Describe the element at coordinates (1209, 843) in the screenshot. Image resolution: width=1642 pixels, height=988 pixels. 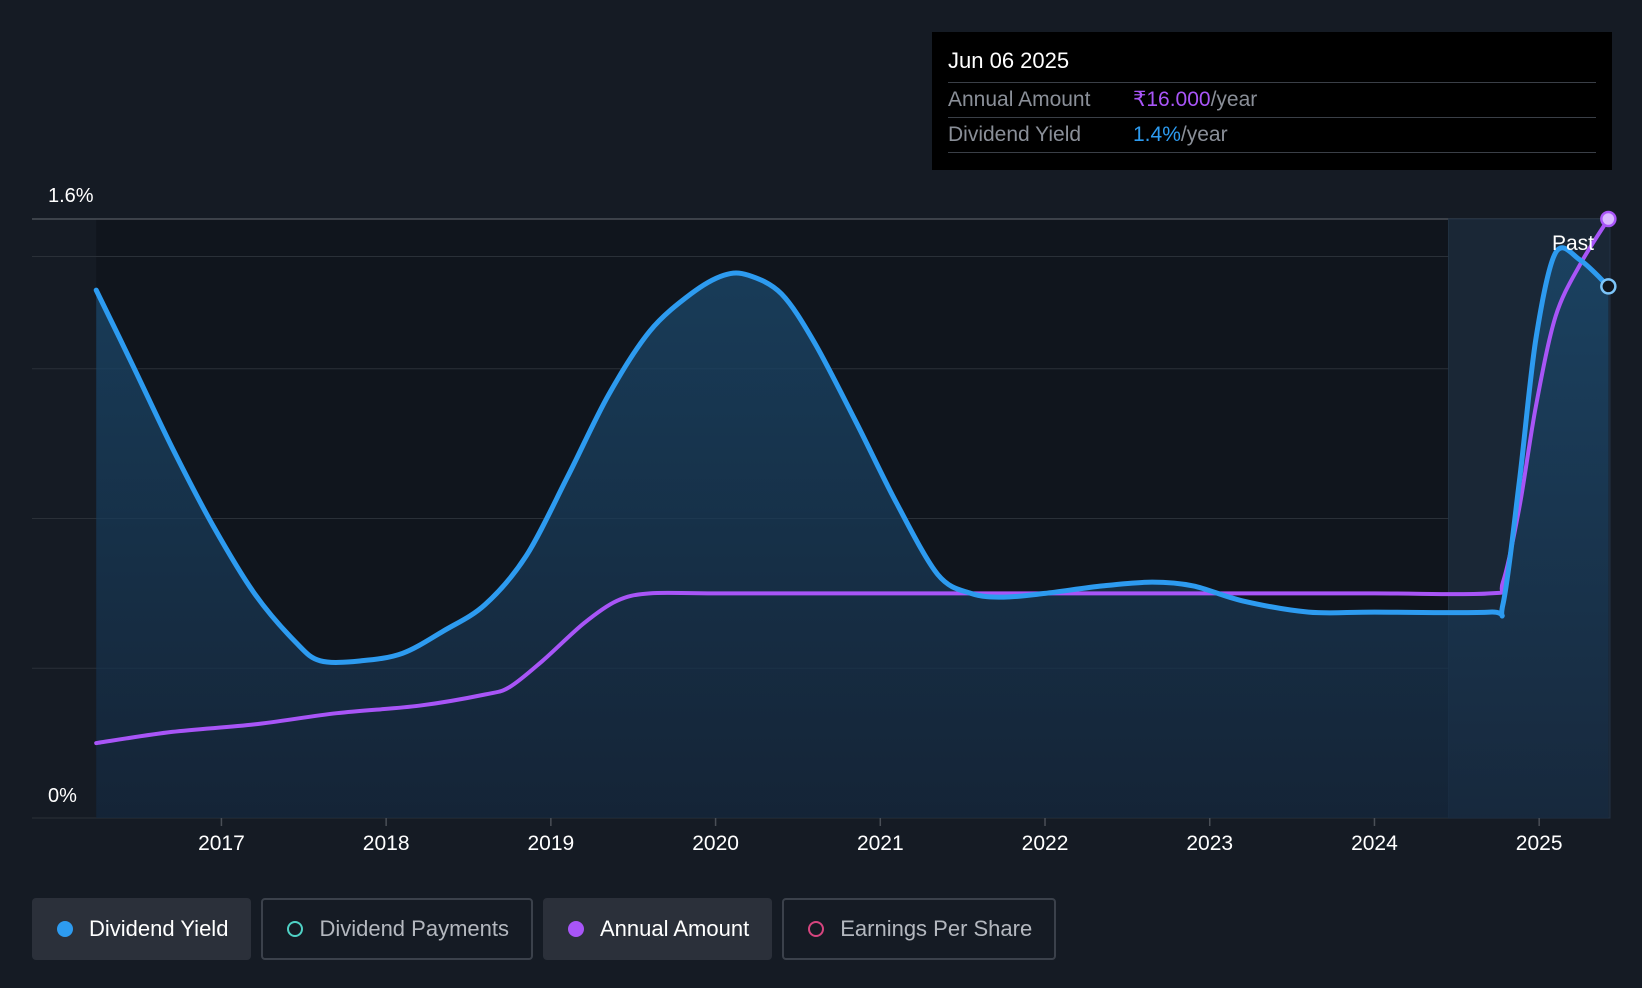
I see `x-tick-label: 2023` at that location.